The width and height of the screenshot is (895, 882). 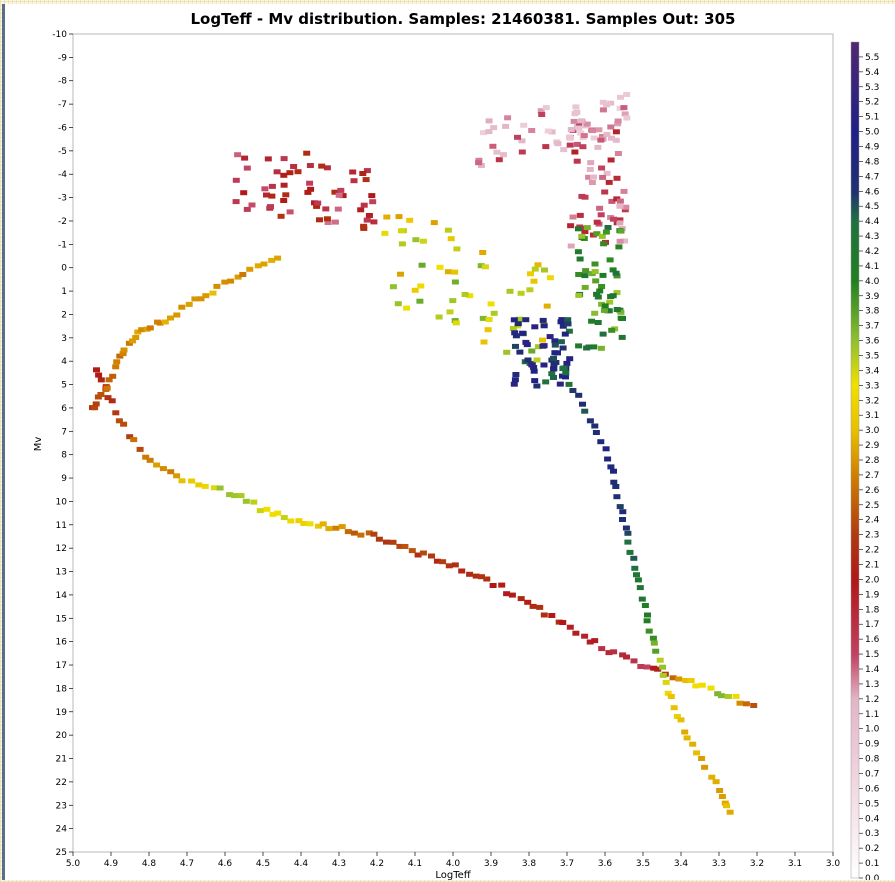 I want to click on y-axis-label: Mv, so click(x=38, y=444).